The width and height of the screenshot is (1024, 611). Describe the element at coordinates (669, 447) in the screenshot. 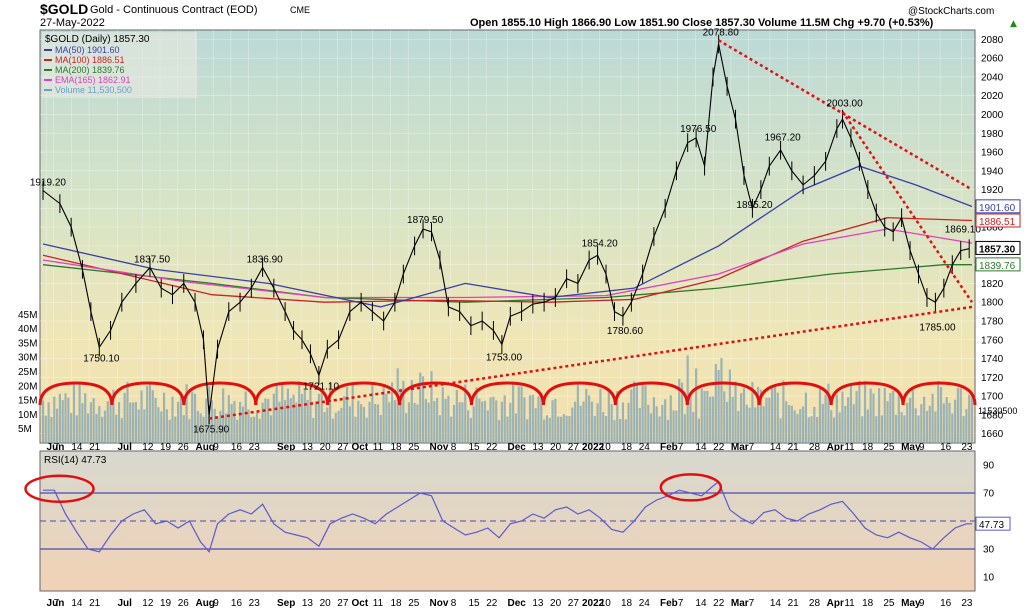

I see `x-tick-label: Feb` at that location.